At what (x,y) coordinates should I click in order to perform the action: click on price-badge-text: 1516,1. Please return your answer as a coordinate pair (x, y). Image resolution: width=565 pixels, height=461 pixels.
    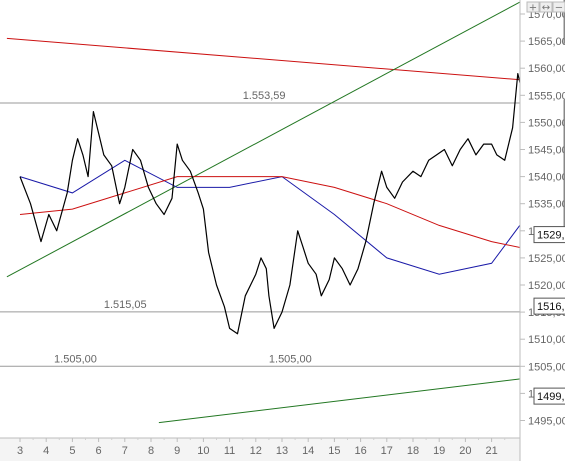
    Looking at the image, I should click on (551, 307).